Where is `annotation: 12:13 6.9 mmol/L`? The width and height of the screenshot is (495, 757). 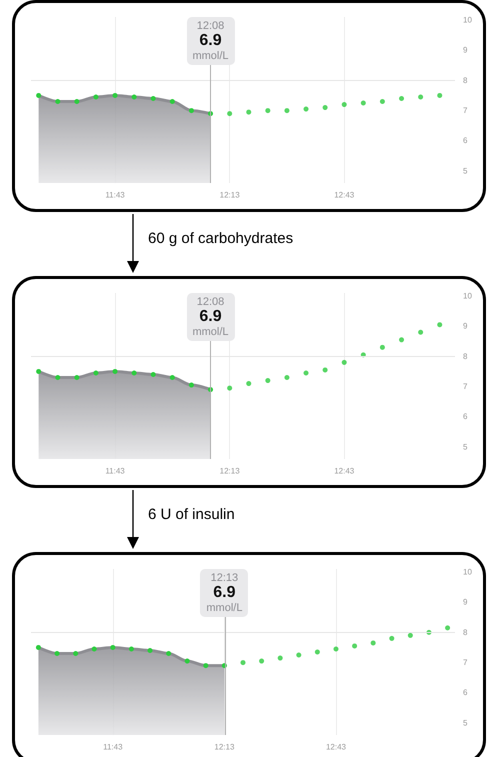 annotation: 12:13 6.9 mmol/L is located at coordinates (224, 593).